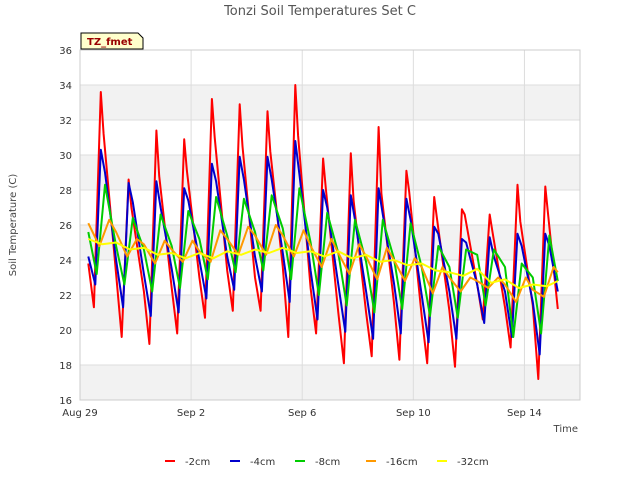 The height and width of the screenshot is (484, 640). I want to click on x-tick-label: Sep 6, so click(302, 413).